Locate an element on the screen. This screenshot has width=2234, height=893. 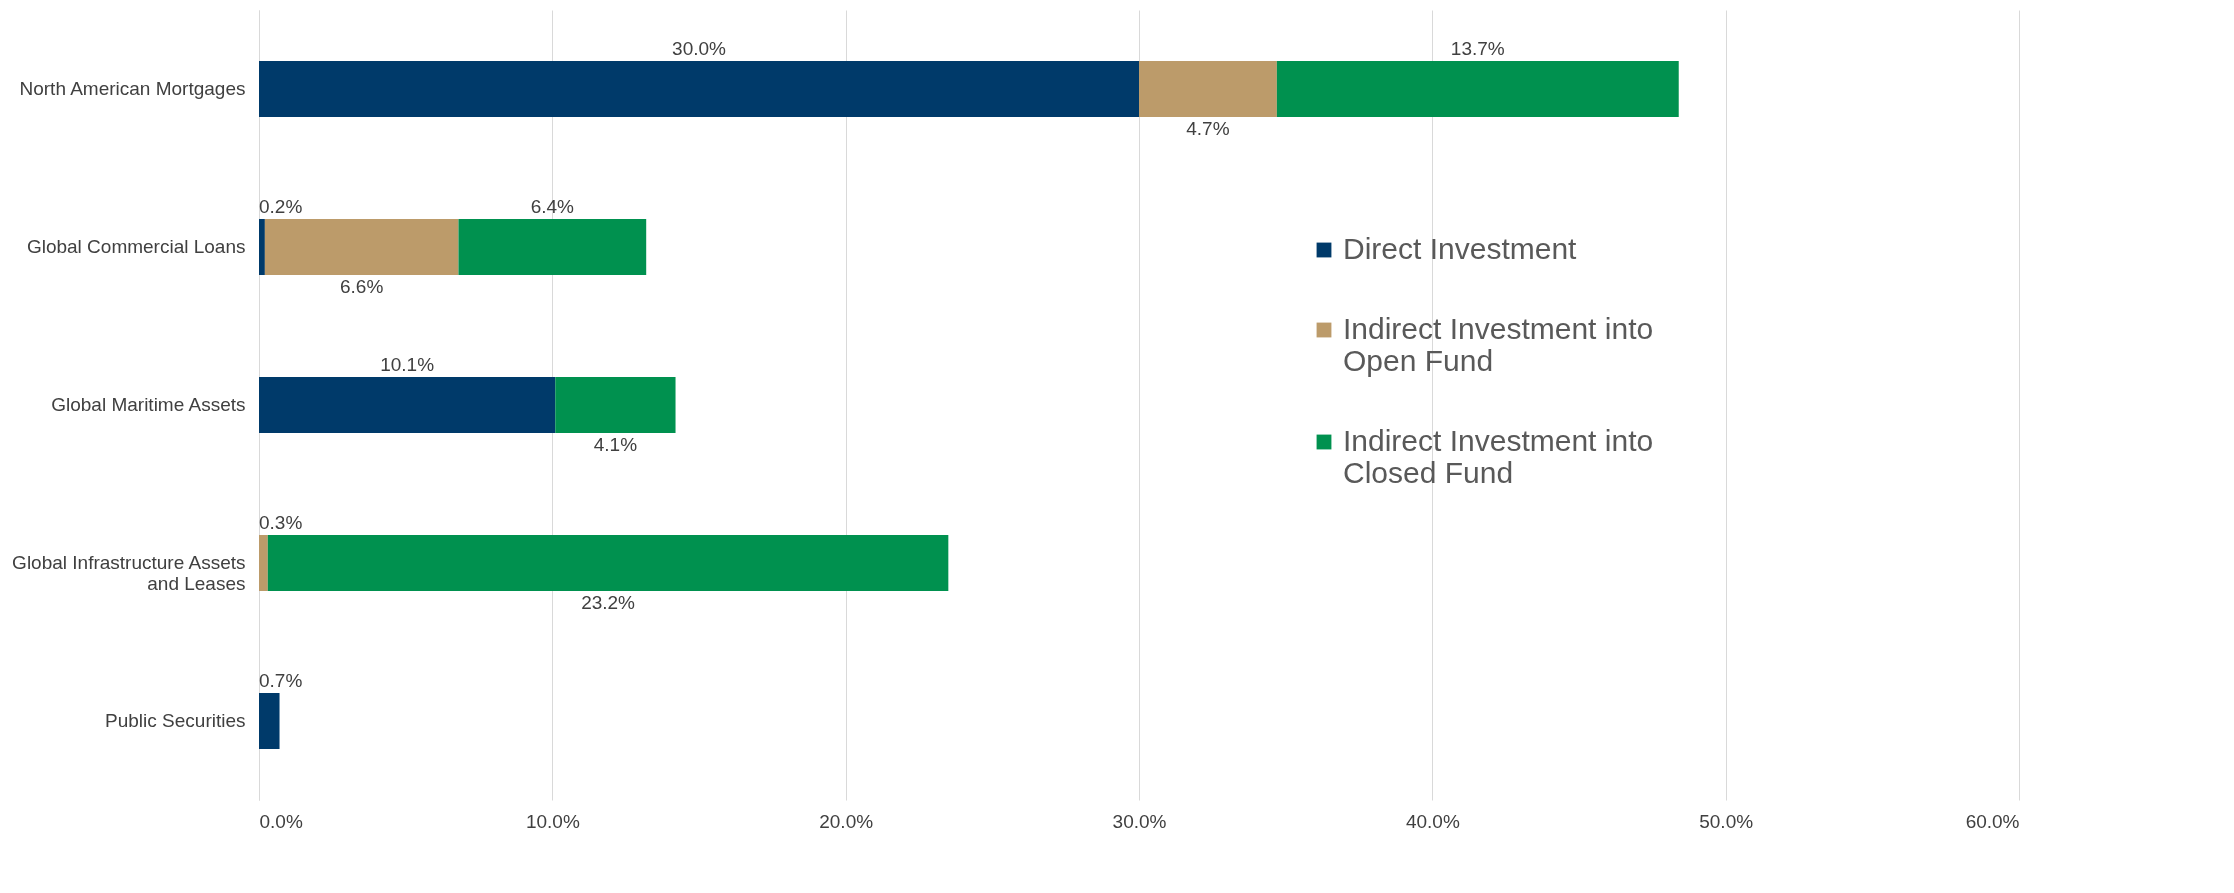
data-label: 23.2% is located at coordinates (608, 602).